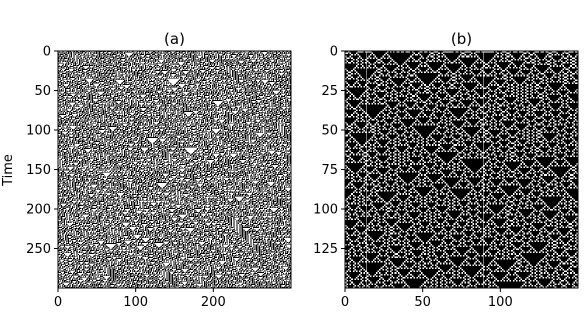 The image size is (586, 316). I want to click on y-tick-label: 0, so click(47, 52).